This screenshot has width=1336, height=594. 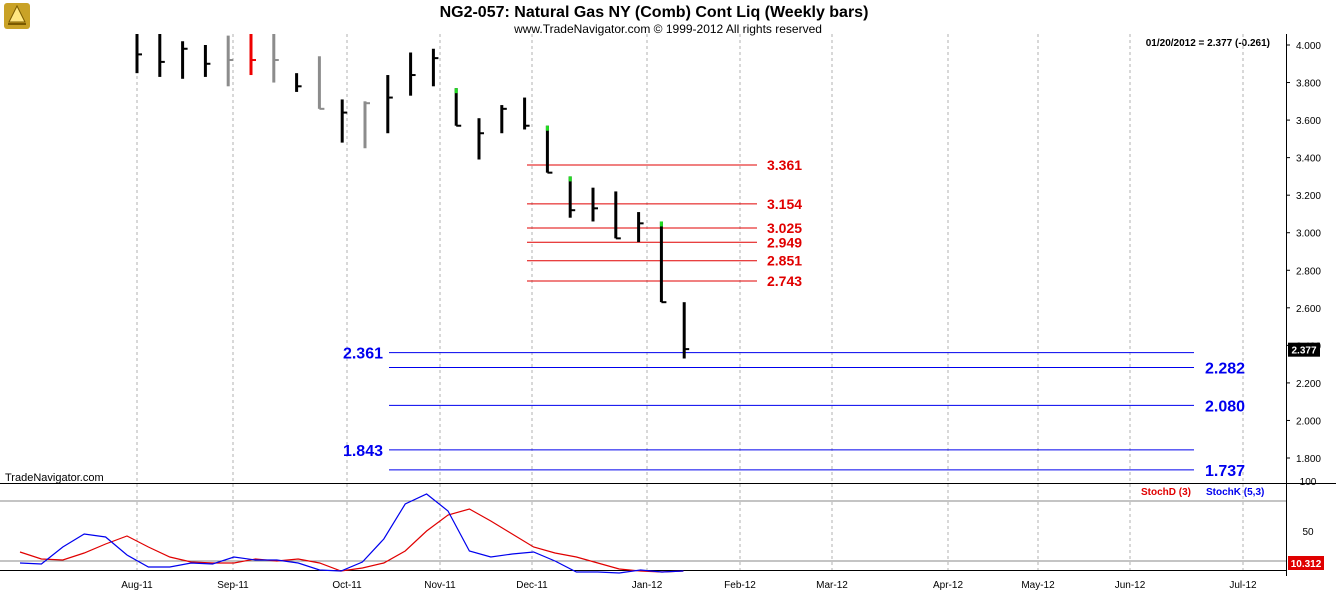 What do you see at coordinates (54, 478) in the screenshot?
I see `watermark: TradeNavigator.com` at bounding box center [54, 478].